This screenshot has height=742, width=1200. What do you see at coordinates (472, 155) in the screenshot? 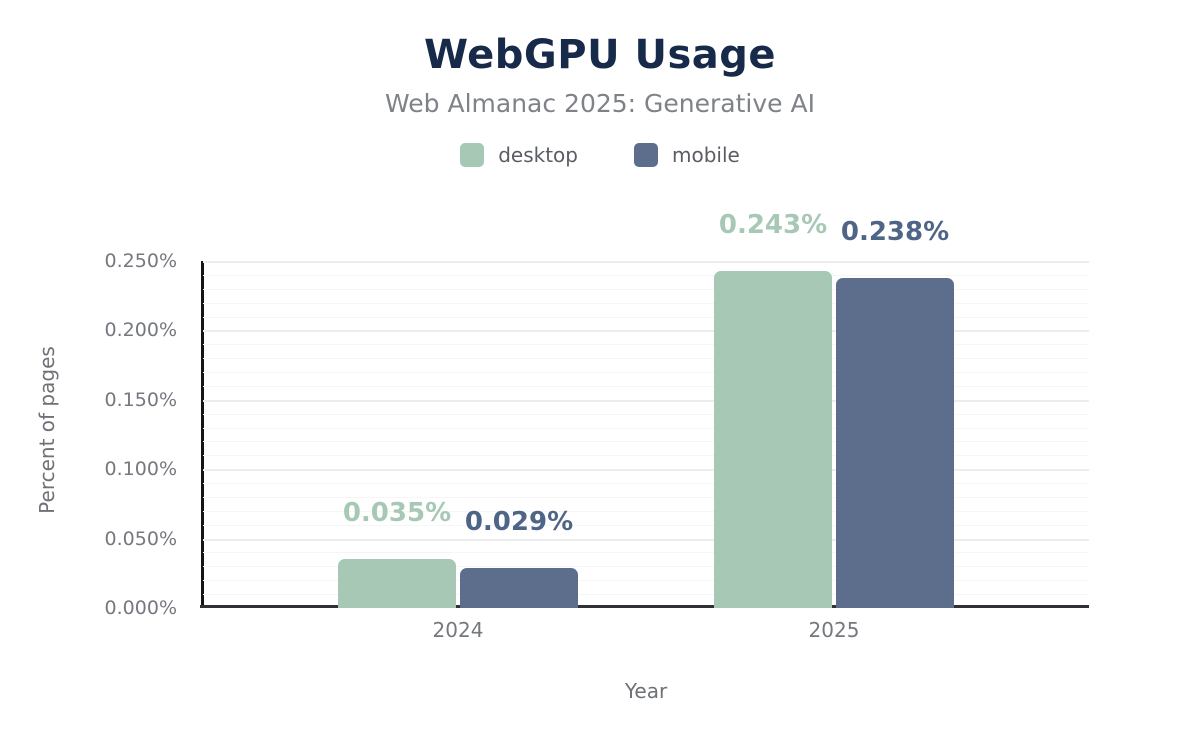
I see `desktop-swatch-icon` at bounding box center [472, 155].